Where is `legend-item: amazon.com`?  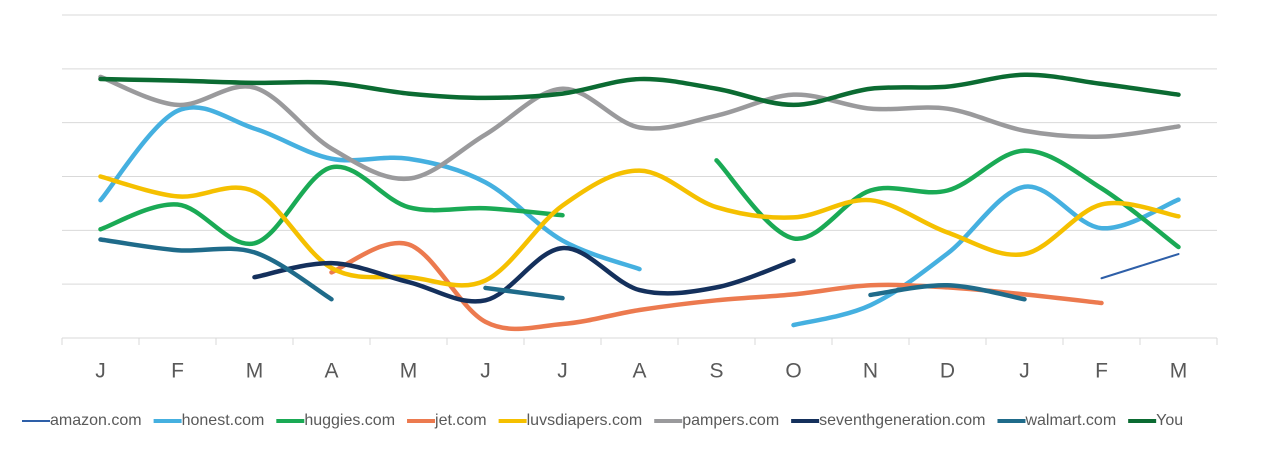 legend-item: amazon.com is located at coordinates (82, 420).